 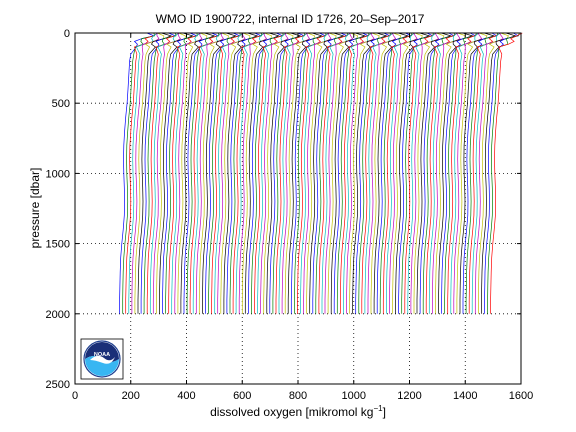 What do you see at coordinates (521, 396) in the screenshot?
I see `x-tick-label: 1600` at bounding box center [521, 396].